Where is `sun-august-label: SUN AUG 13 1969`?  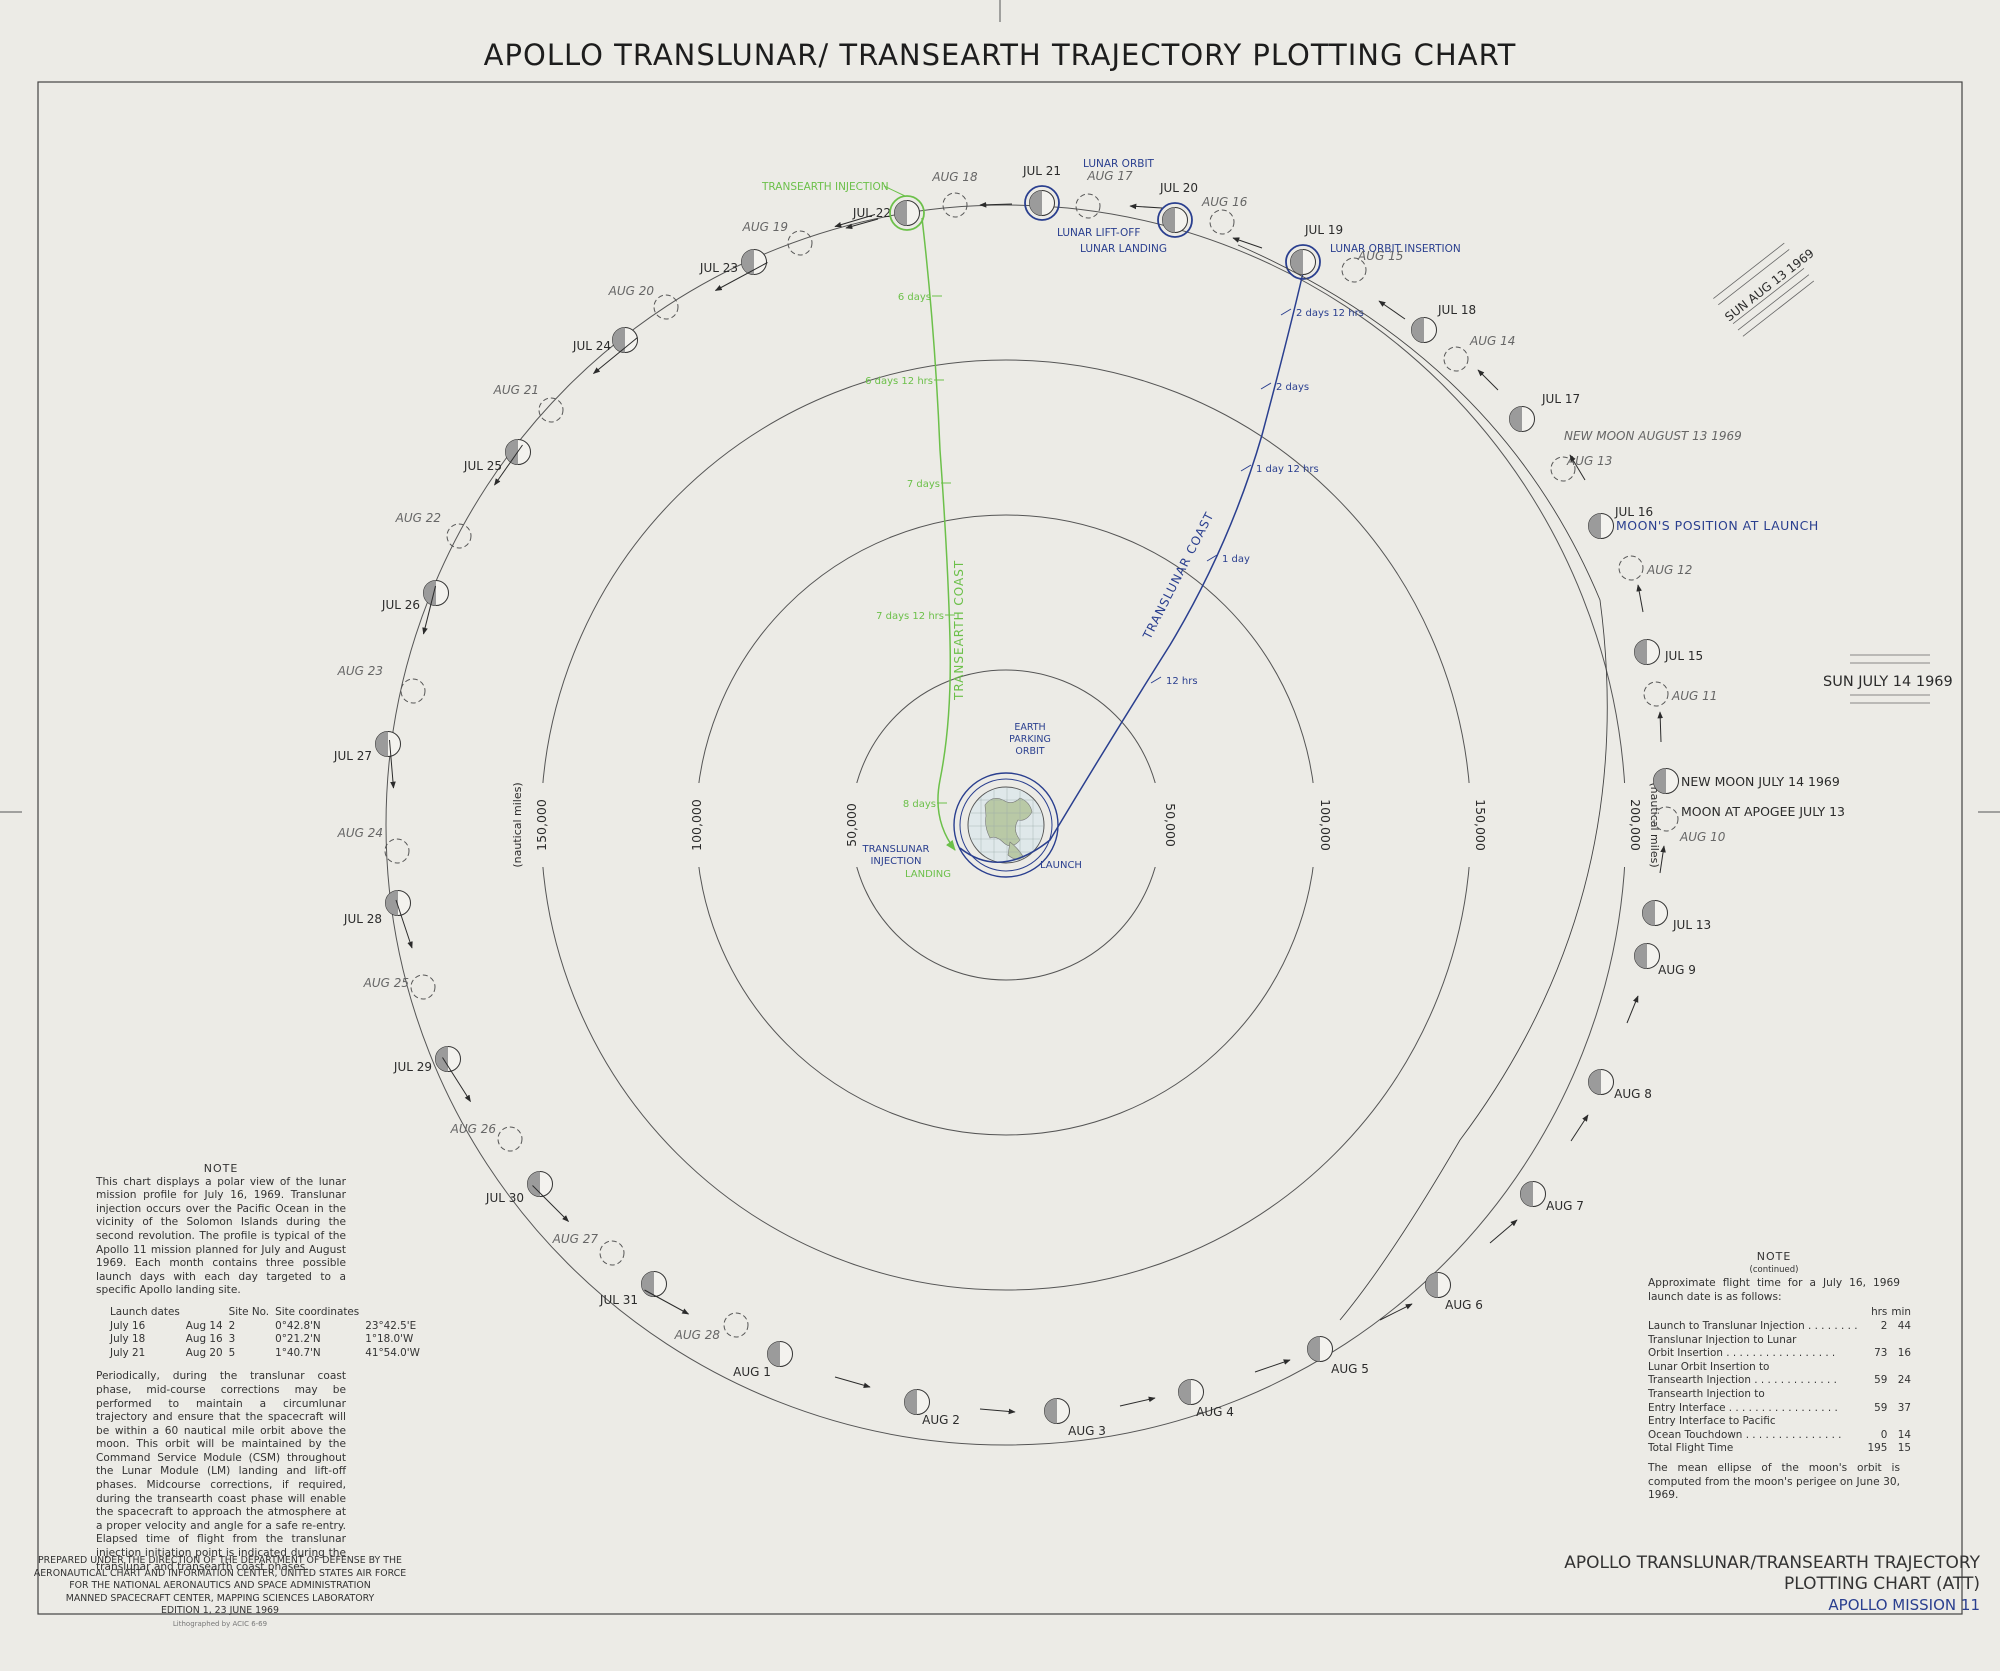
sun-august-label: SUN AUG 13 1969 is located at coordinates (1769, 285).